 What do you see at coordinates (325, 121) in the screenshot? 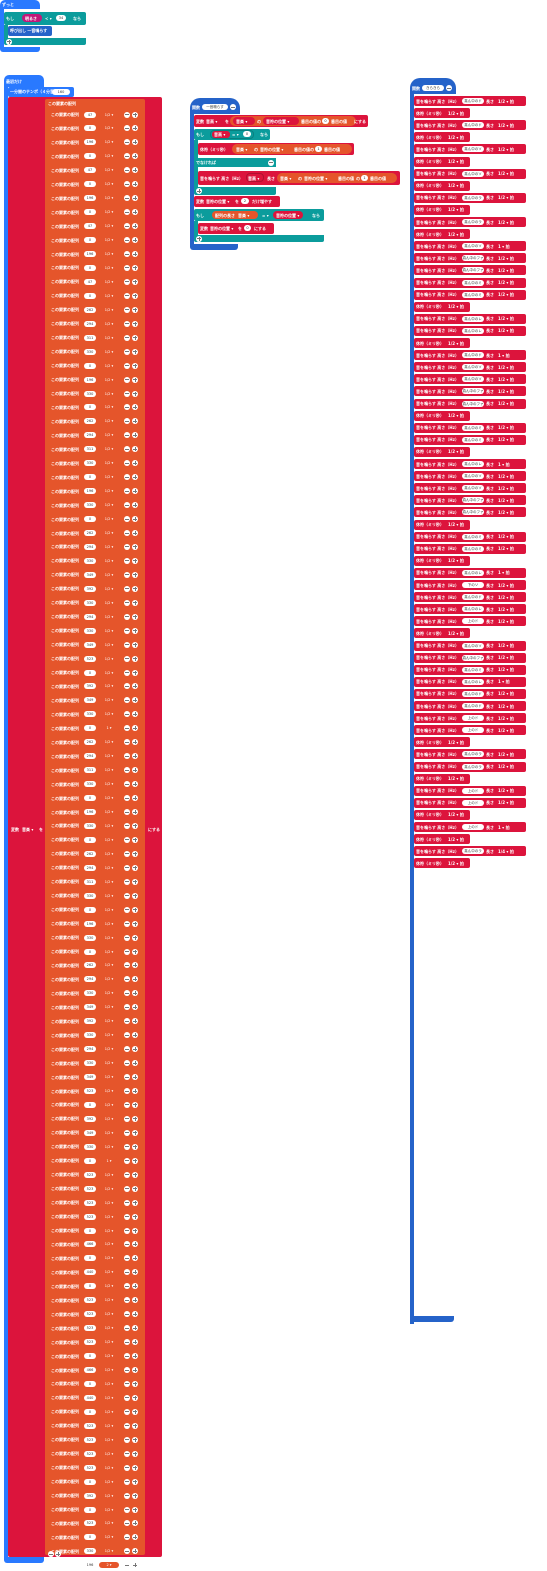
I see `index-offset: 0` at bounding box center [325, 121].